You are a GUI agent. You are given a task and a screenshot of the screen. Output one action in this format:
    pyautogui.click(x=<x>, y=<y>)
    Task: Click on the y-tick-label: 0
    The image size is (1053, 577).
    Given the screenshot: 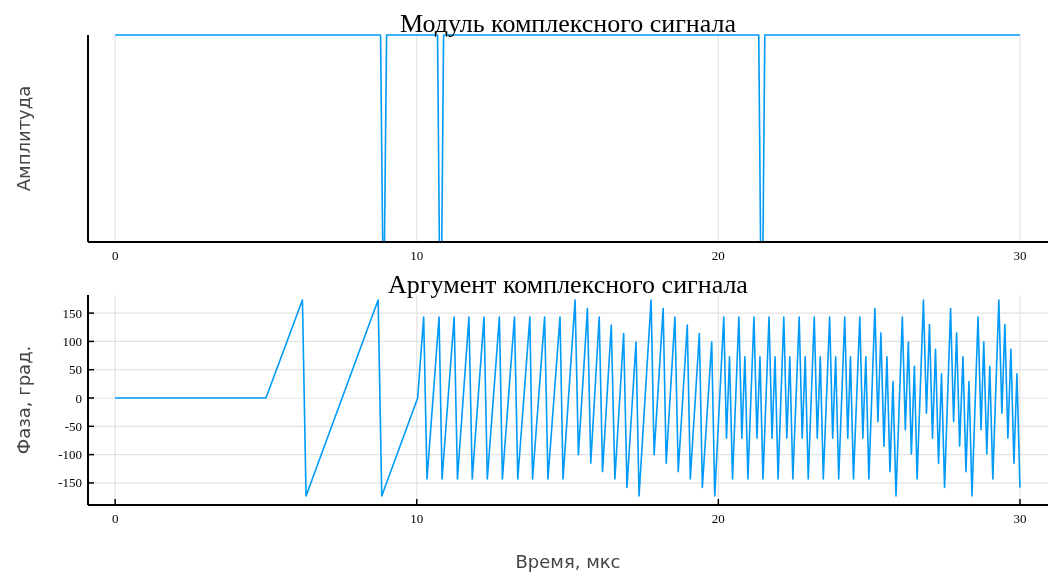 What is the action you would take?
    pyautogui.click(x=78, y=398)
    